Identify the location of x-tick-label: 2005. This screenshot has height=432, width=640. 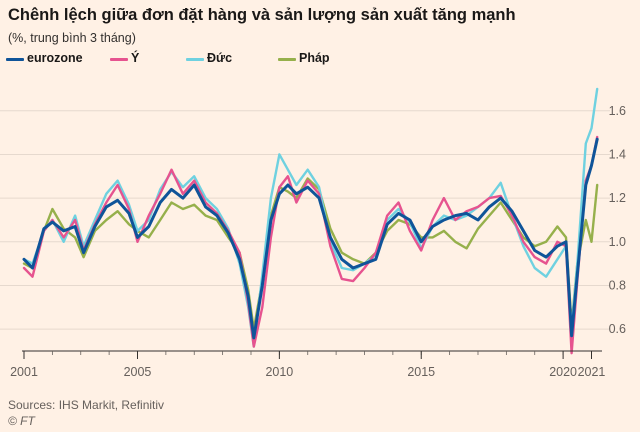
(138, 372).